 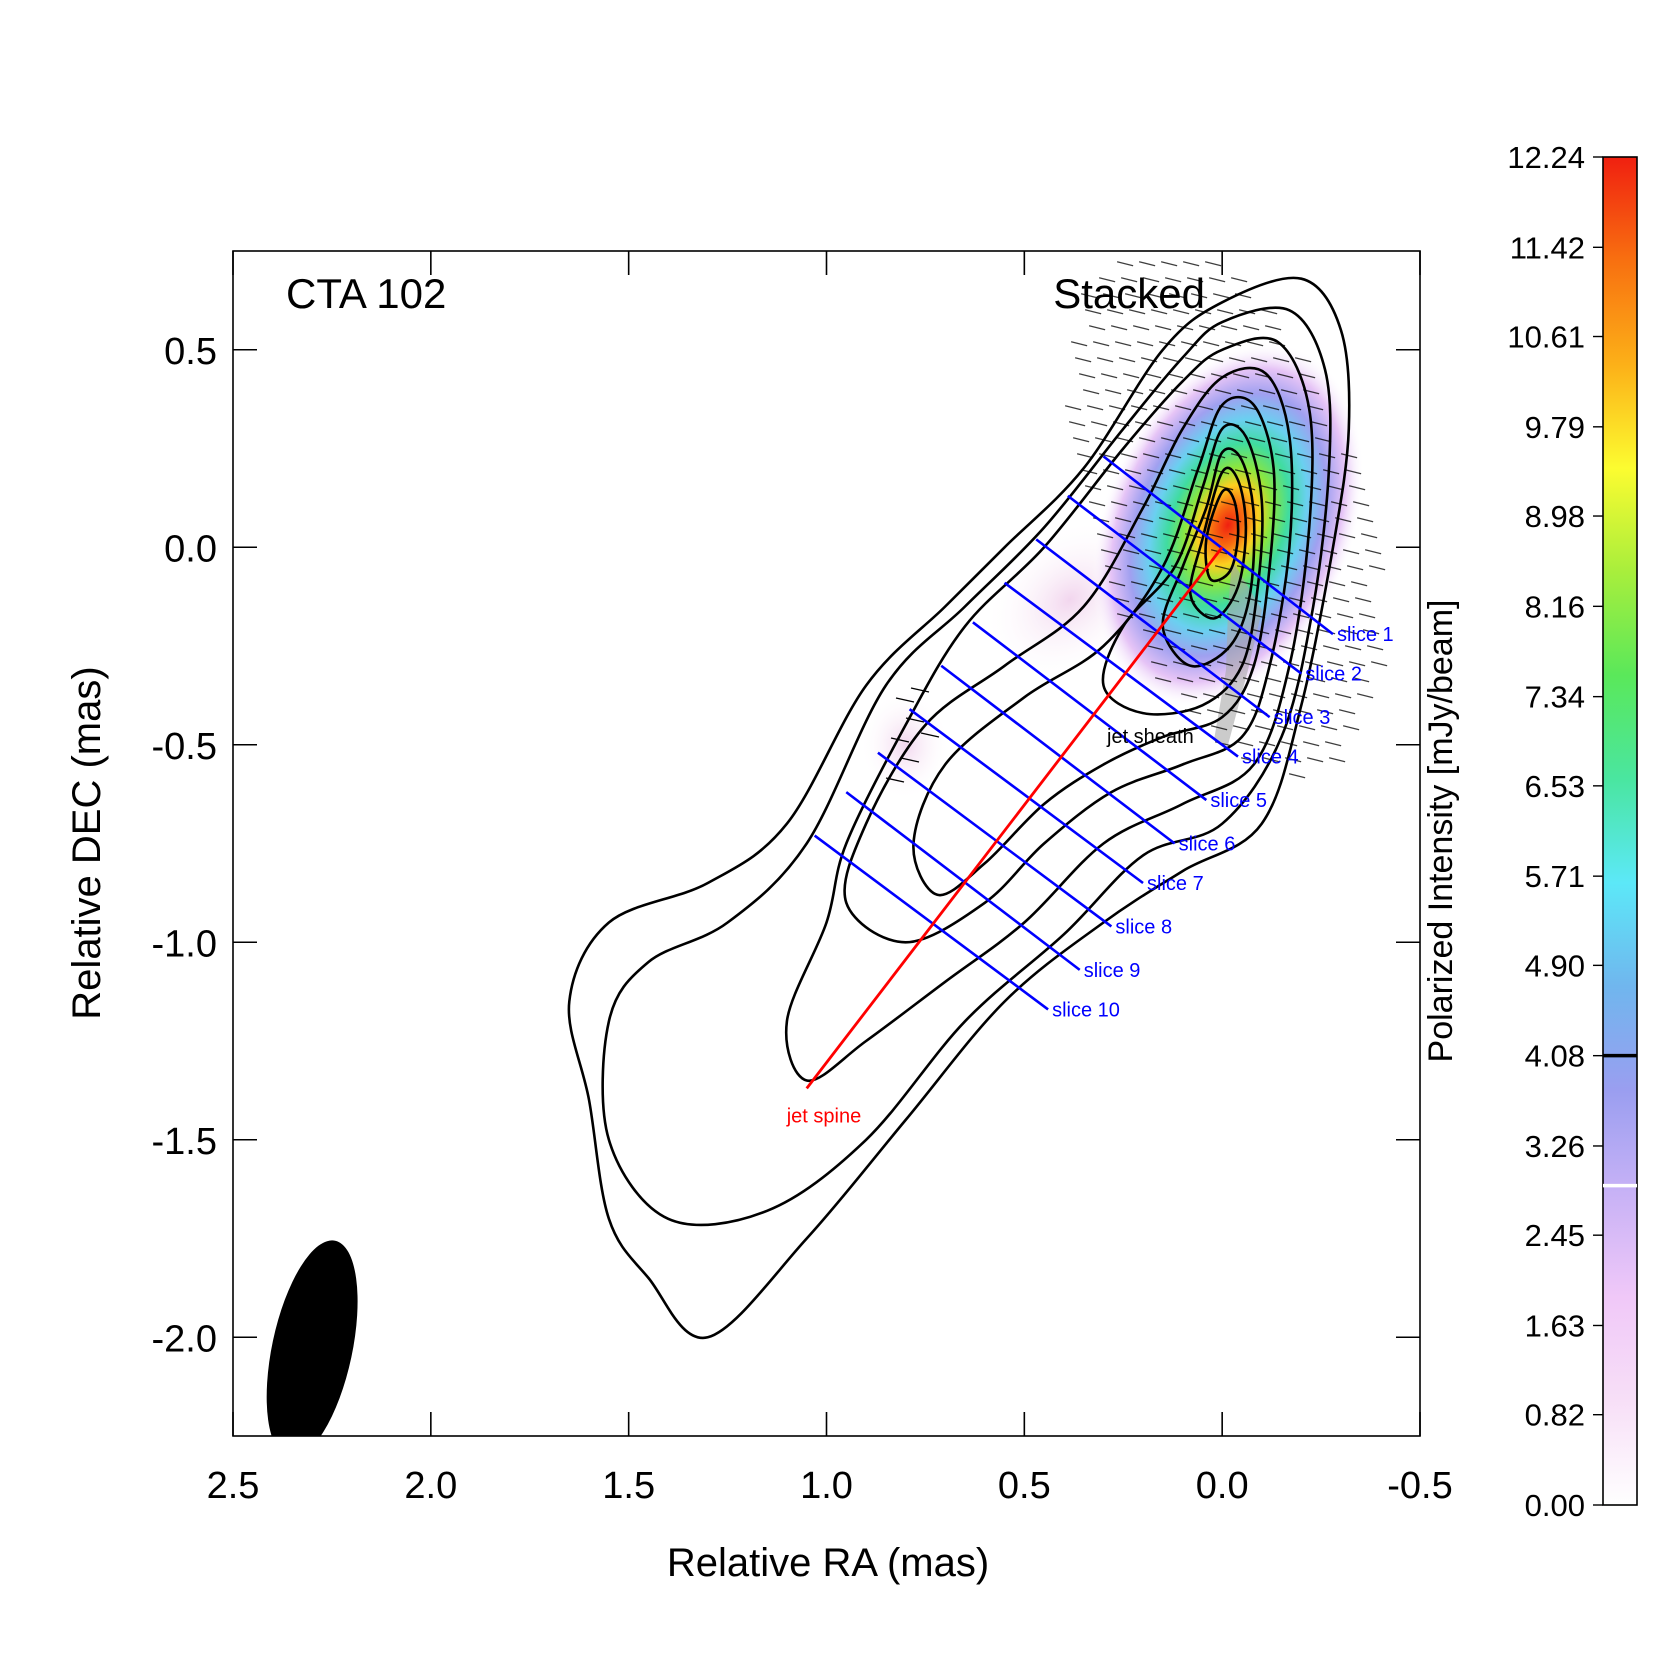 I want to click on x-tick-label: 2.0, so click(x=430, y=1486).